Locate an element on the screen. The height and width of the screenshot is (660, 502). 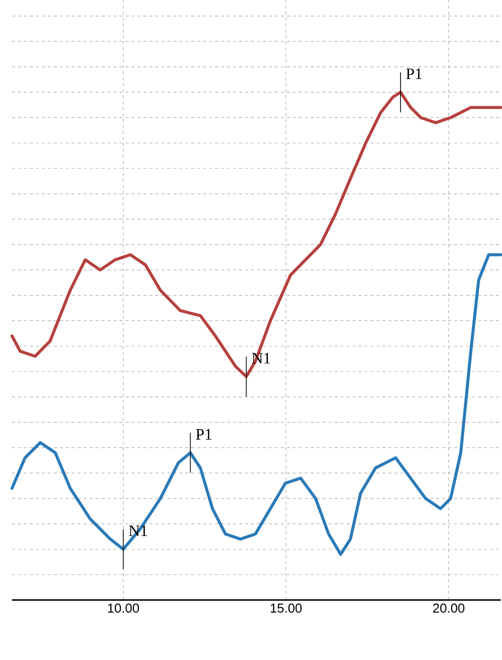
x-tick-label: 20.00 is located at coordinates (448, 608).